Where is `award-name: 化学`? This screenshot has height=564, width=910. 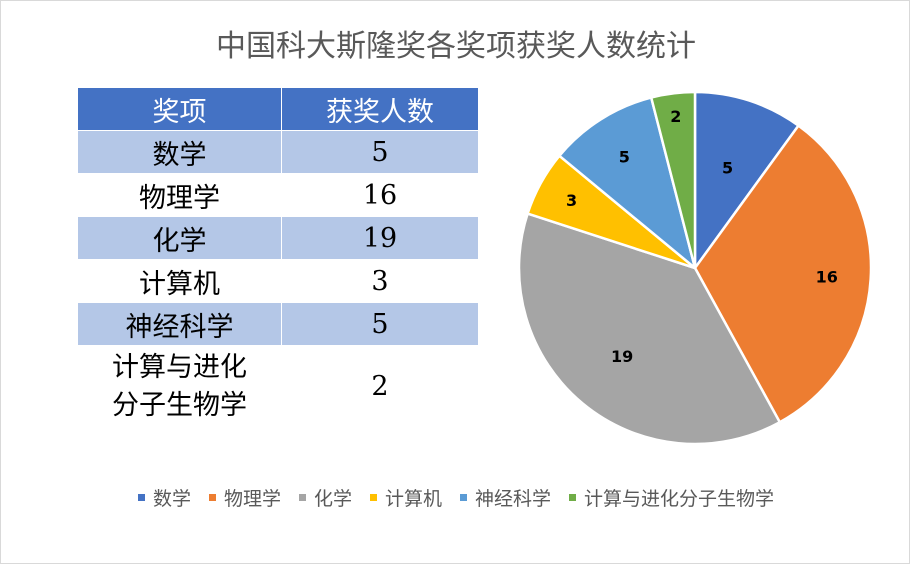
award-name: 化学 is located at coordinates (179, 238).